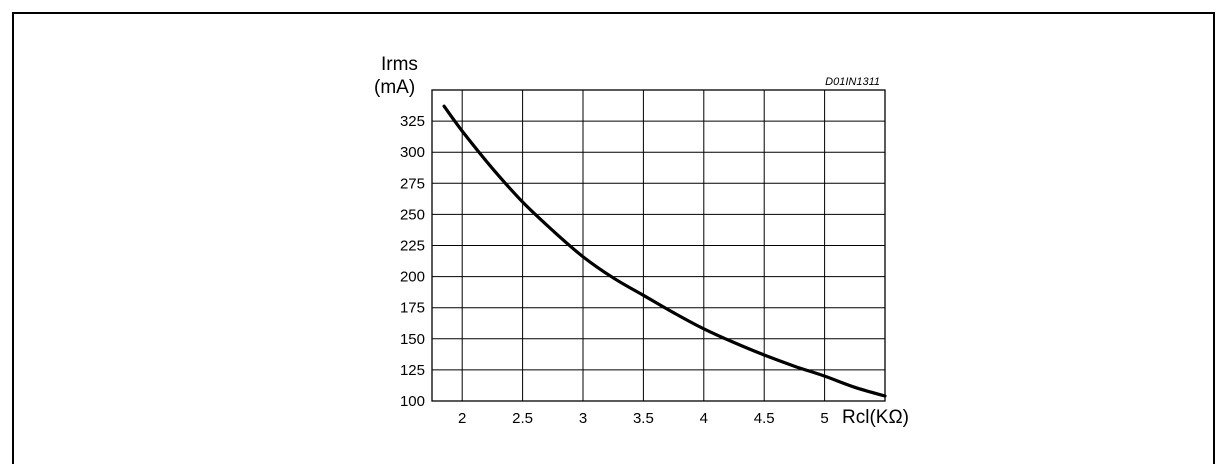 This screenshot has height=464, width=1227. I want to click on x-tick-label-5: 4.5, so click(764, 418).